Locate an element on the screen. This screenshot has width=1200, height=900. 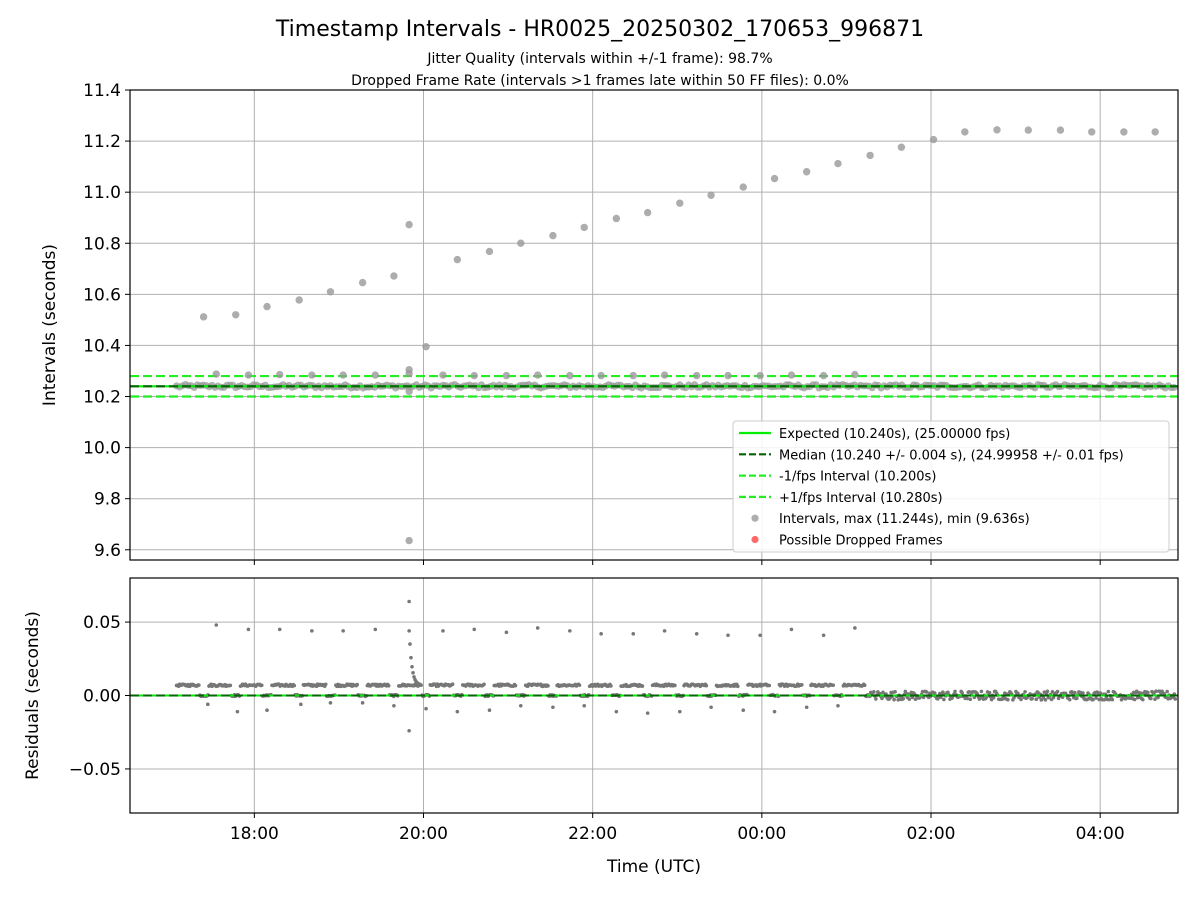
x-tick-label: 02:00 is located at coordinates (931, 834).